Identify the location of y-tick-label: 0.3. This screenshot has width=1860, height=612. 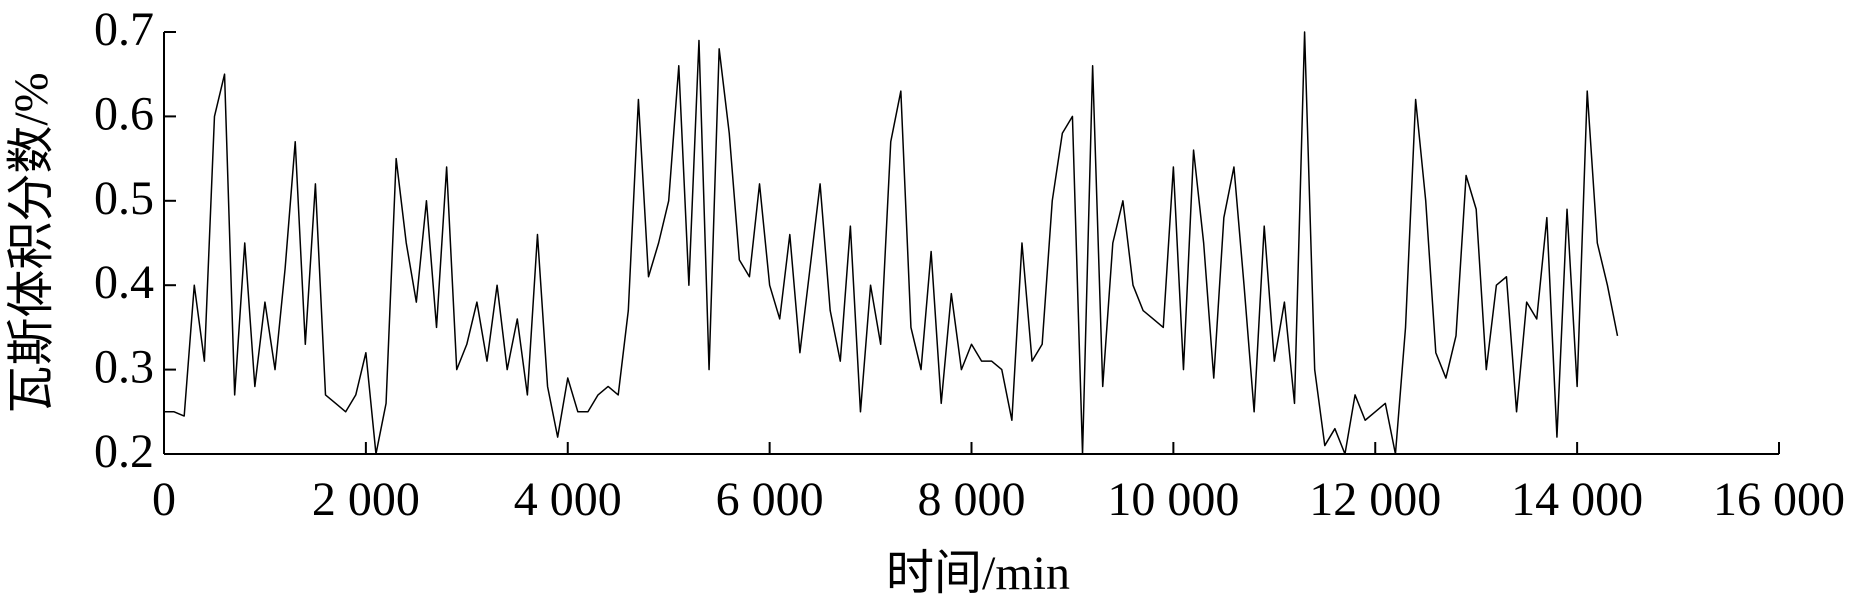
(124, 367).